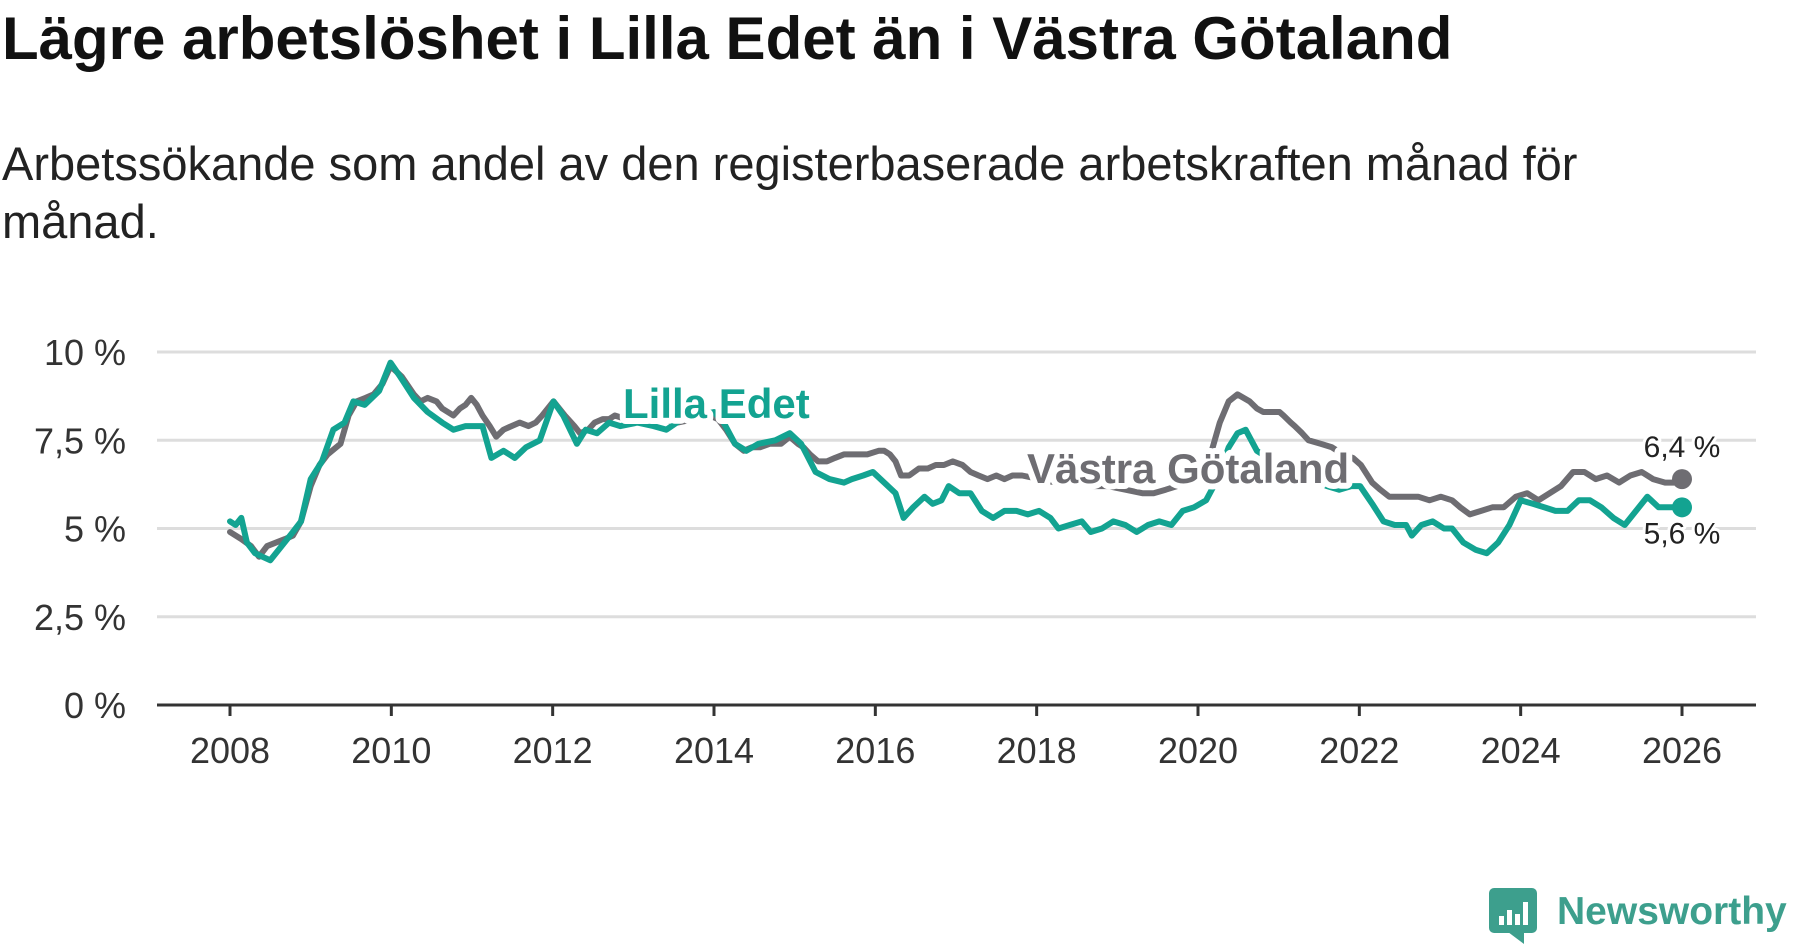  I want to click on series-label-vastra-gotaland: Västra Götaland, so click(1188, 468).